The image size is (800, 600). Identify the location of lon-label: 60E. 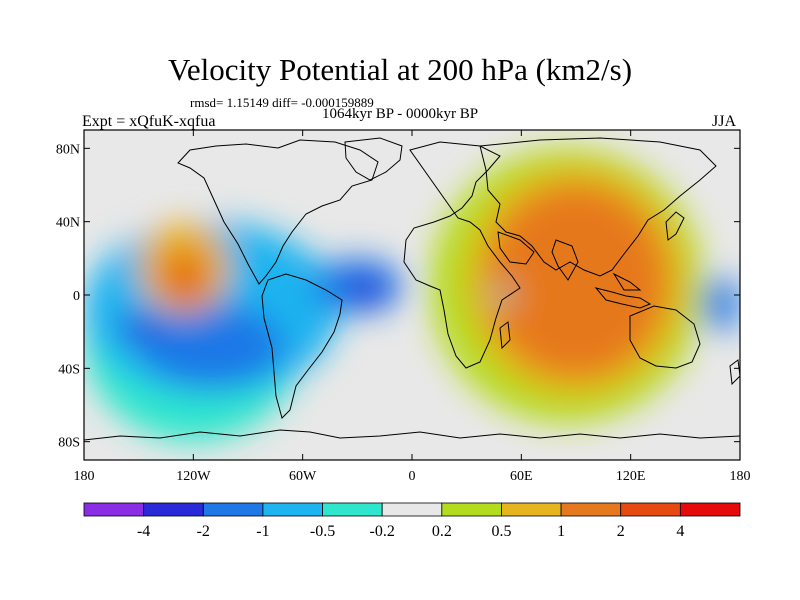
(521, 476).